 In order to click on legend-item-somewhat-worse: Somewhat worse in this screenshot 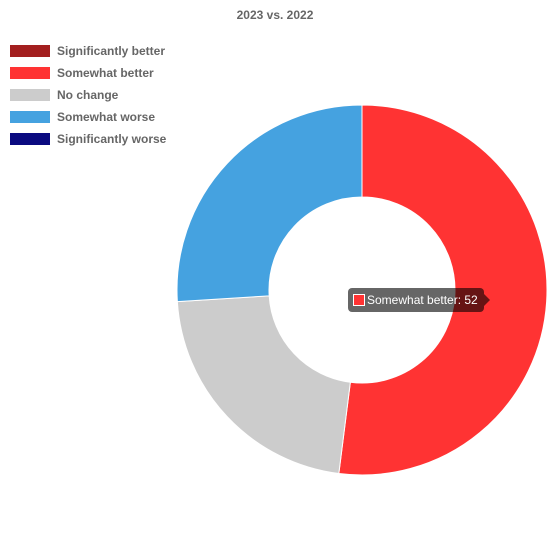, I will do `click(88, 117)`.